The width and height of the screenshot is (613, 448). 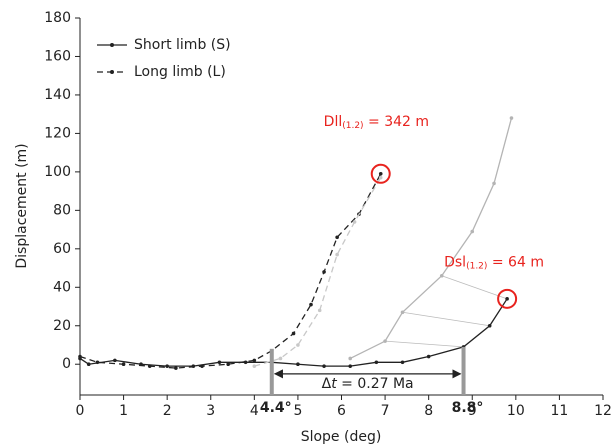 What do you see at coordinates (334, 384) in the screenshot?
I see `interval-var: t` at bounding box center [334, 384].